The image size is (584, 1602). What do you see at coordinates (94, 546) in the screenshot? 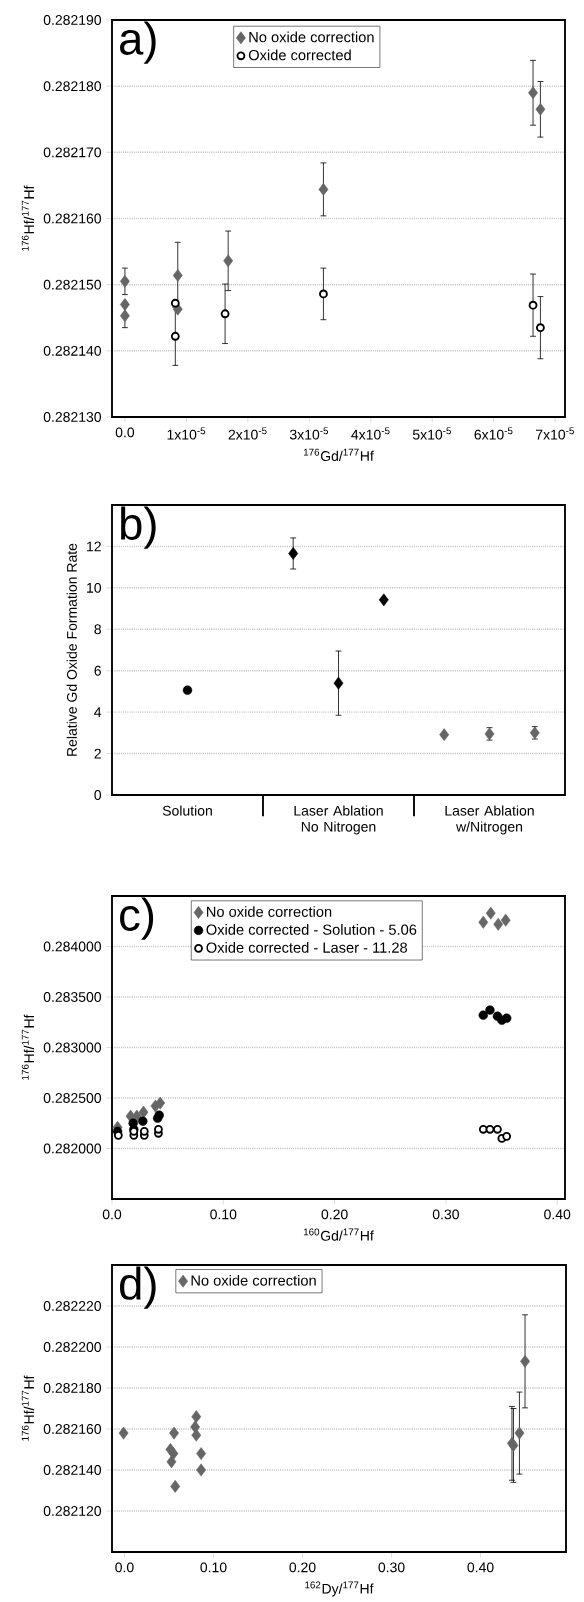
I see `y-tick-label: 12` at bounding box center [94, 546].